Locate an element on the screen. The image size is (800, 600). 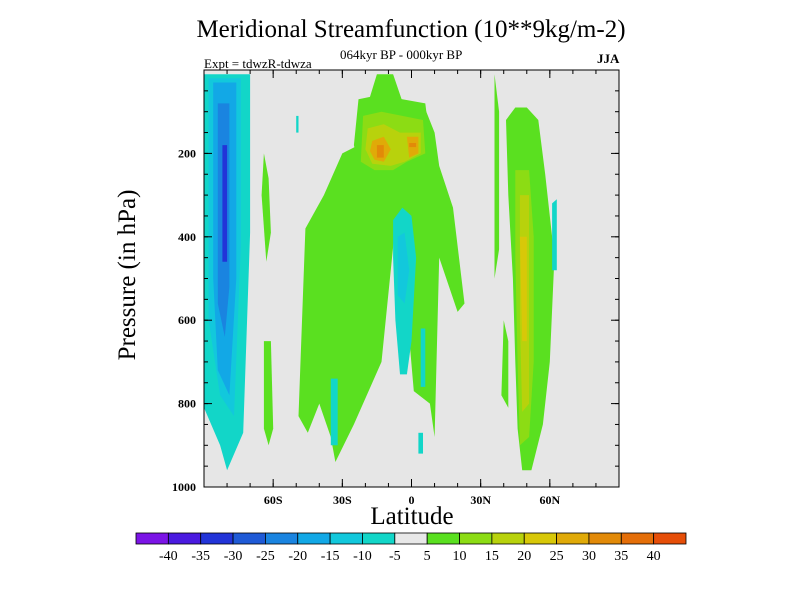
colorbar-label: 30 is located at coordinates (589, 556).